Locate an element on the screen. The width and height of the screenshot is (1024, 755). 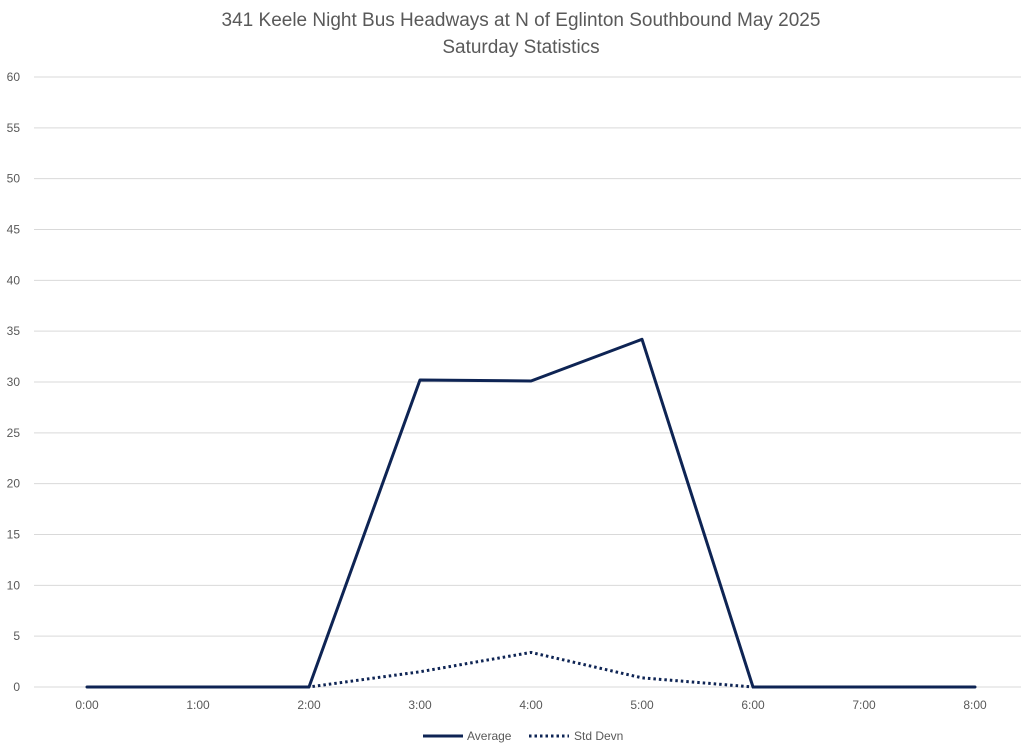
x-axis-ticks: 0:00 1:00 2:00 3:00 4:00 5:00 6:00 7:00 8:00 is located at coordinates (531, 705).